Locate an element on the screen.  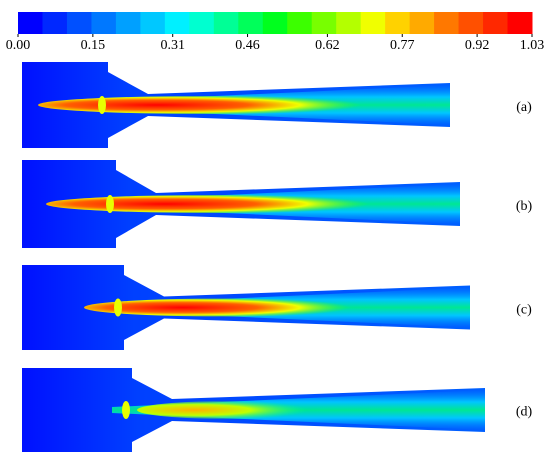
tick-label: 0.31 is located at coordinates (172, 45).